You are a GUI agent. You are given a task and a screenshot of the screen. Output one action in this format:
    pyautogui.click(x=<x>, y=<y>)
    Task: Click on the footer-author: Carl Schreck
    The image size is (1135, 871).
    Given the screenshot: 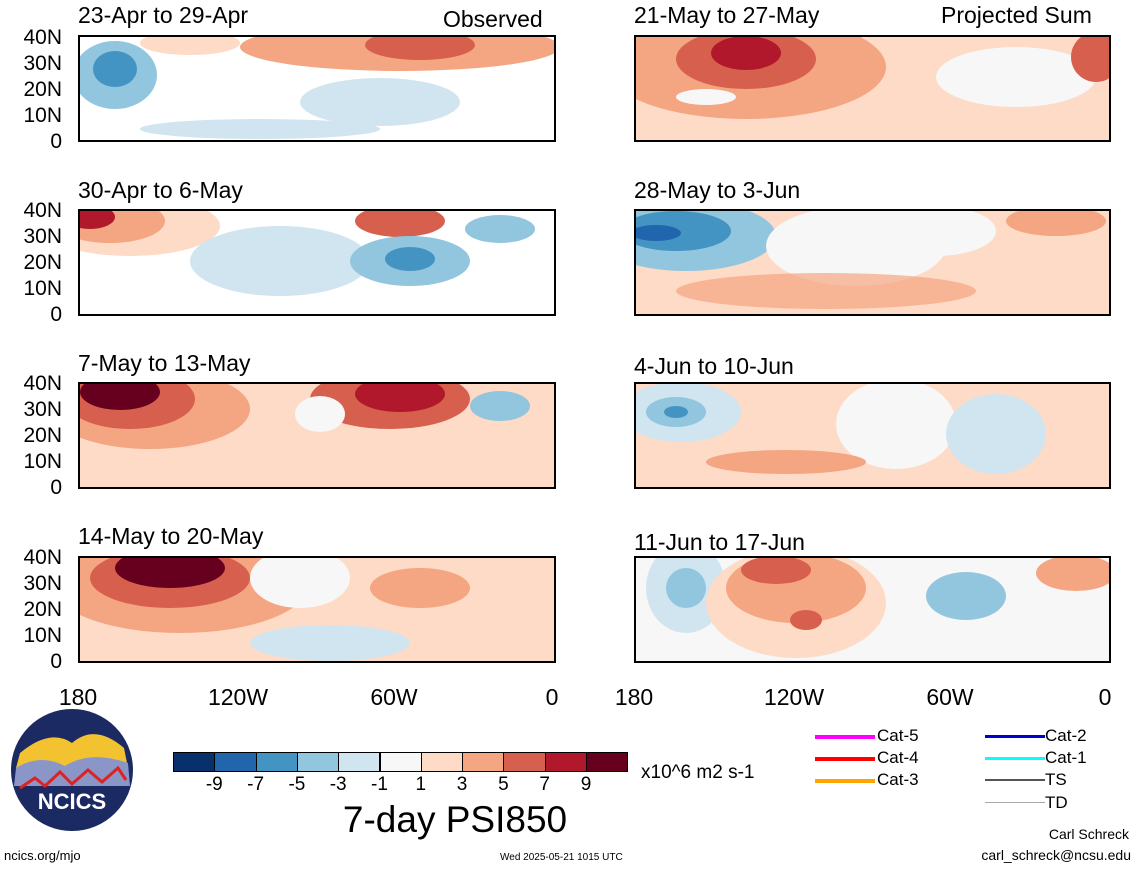 What is the action you would take?
    pyautogui.click(x=1088, y=834)
    